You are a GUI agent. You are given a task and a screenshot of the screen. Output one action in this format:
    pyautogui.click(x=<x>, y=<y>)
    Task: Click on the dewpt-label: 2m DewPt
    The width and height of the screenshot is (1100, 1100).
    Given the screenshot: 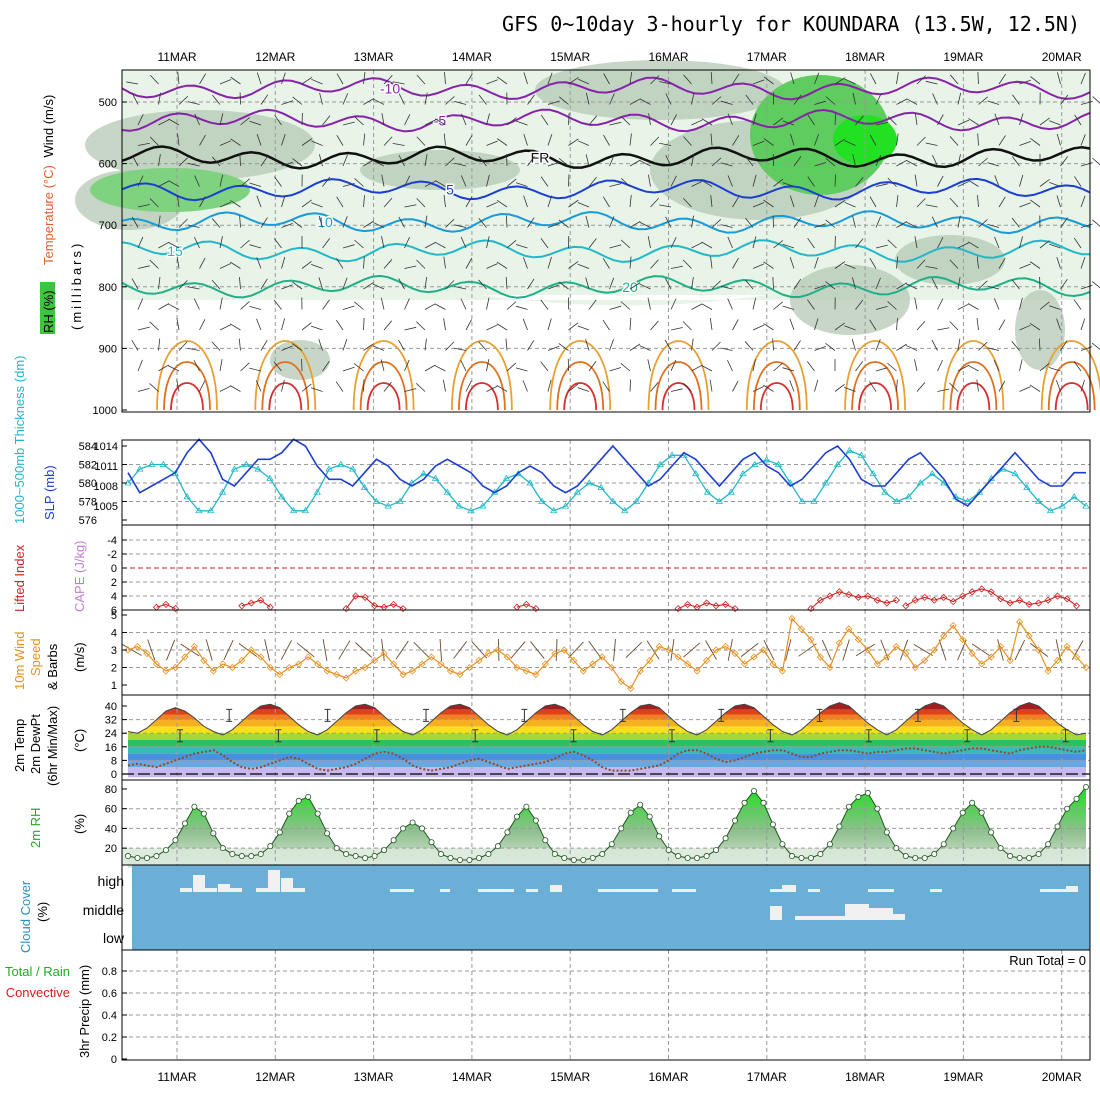 What is the action you would take?
    pyautogui.click(x=35, y=744)
    